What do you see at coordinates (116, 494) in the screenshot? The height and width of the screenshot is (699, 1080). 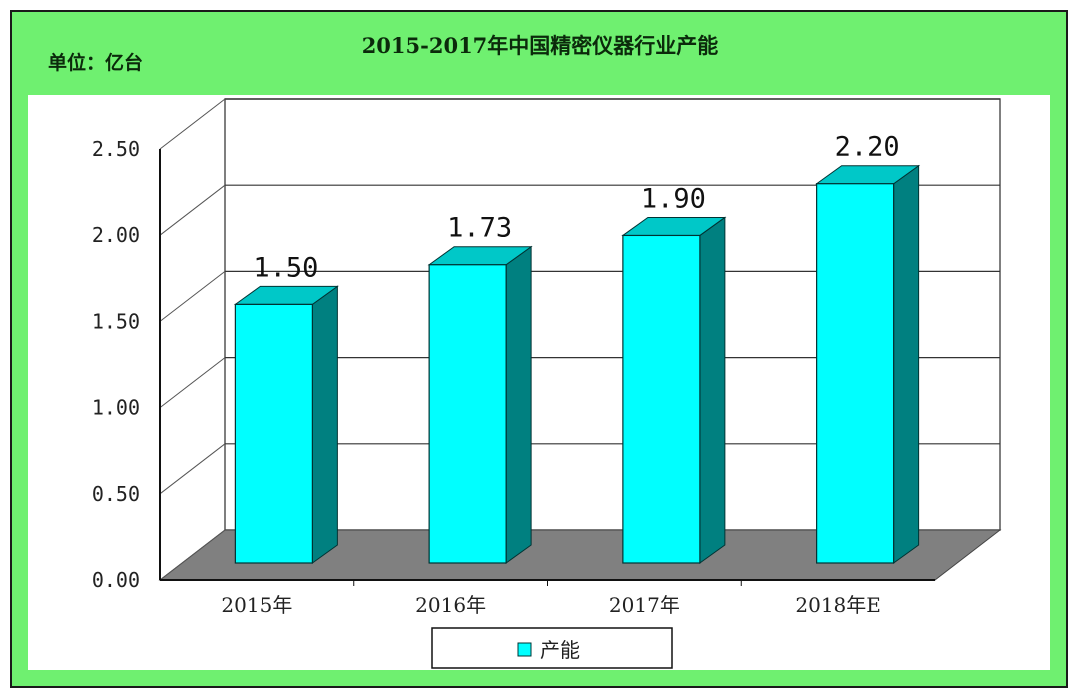 I see `y-tick-label: 0.50` at bounding box center [116, 494].